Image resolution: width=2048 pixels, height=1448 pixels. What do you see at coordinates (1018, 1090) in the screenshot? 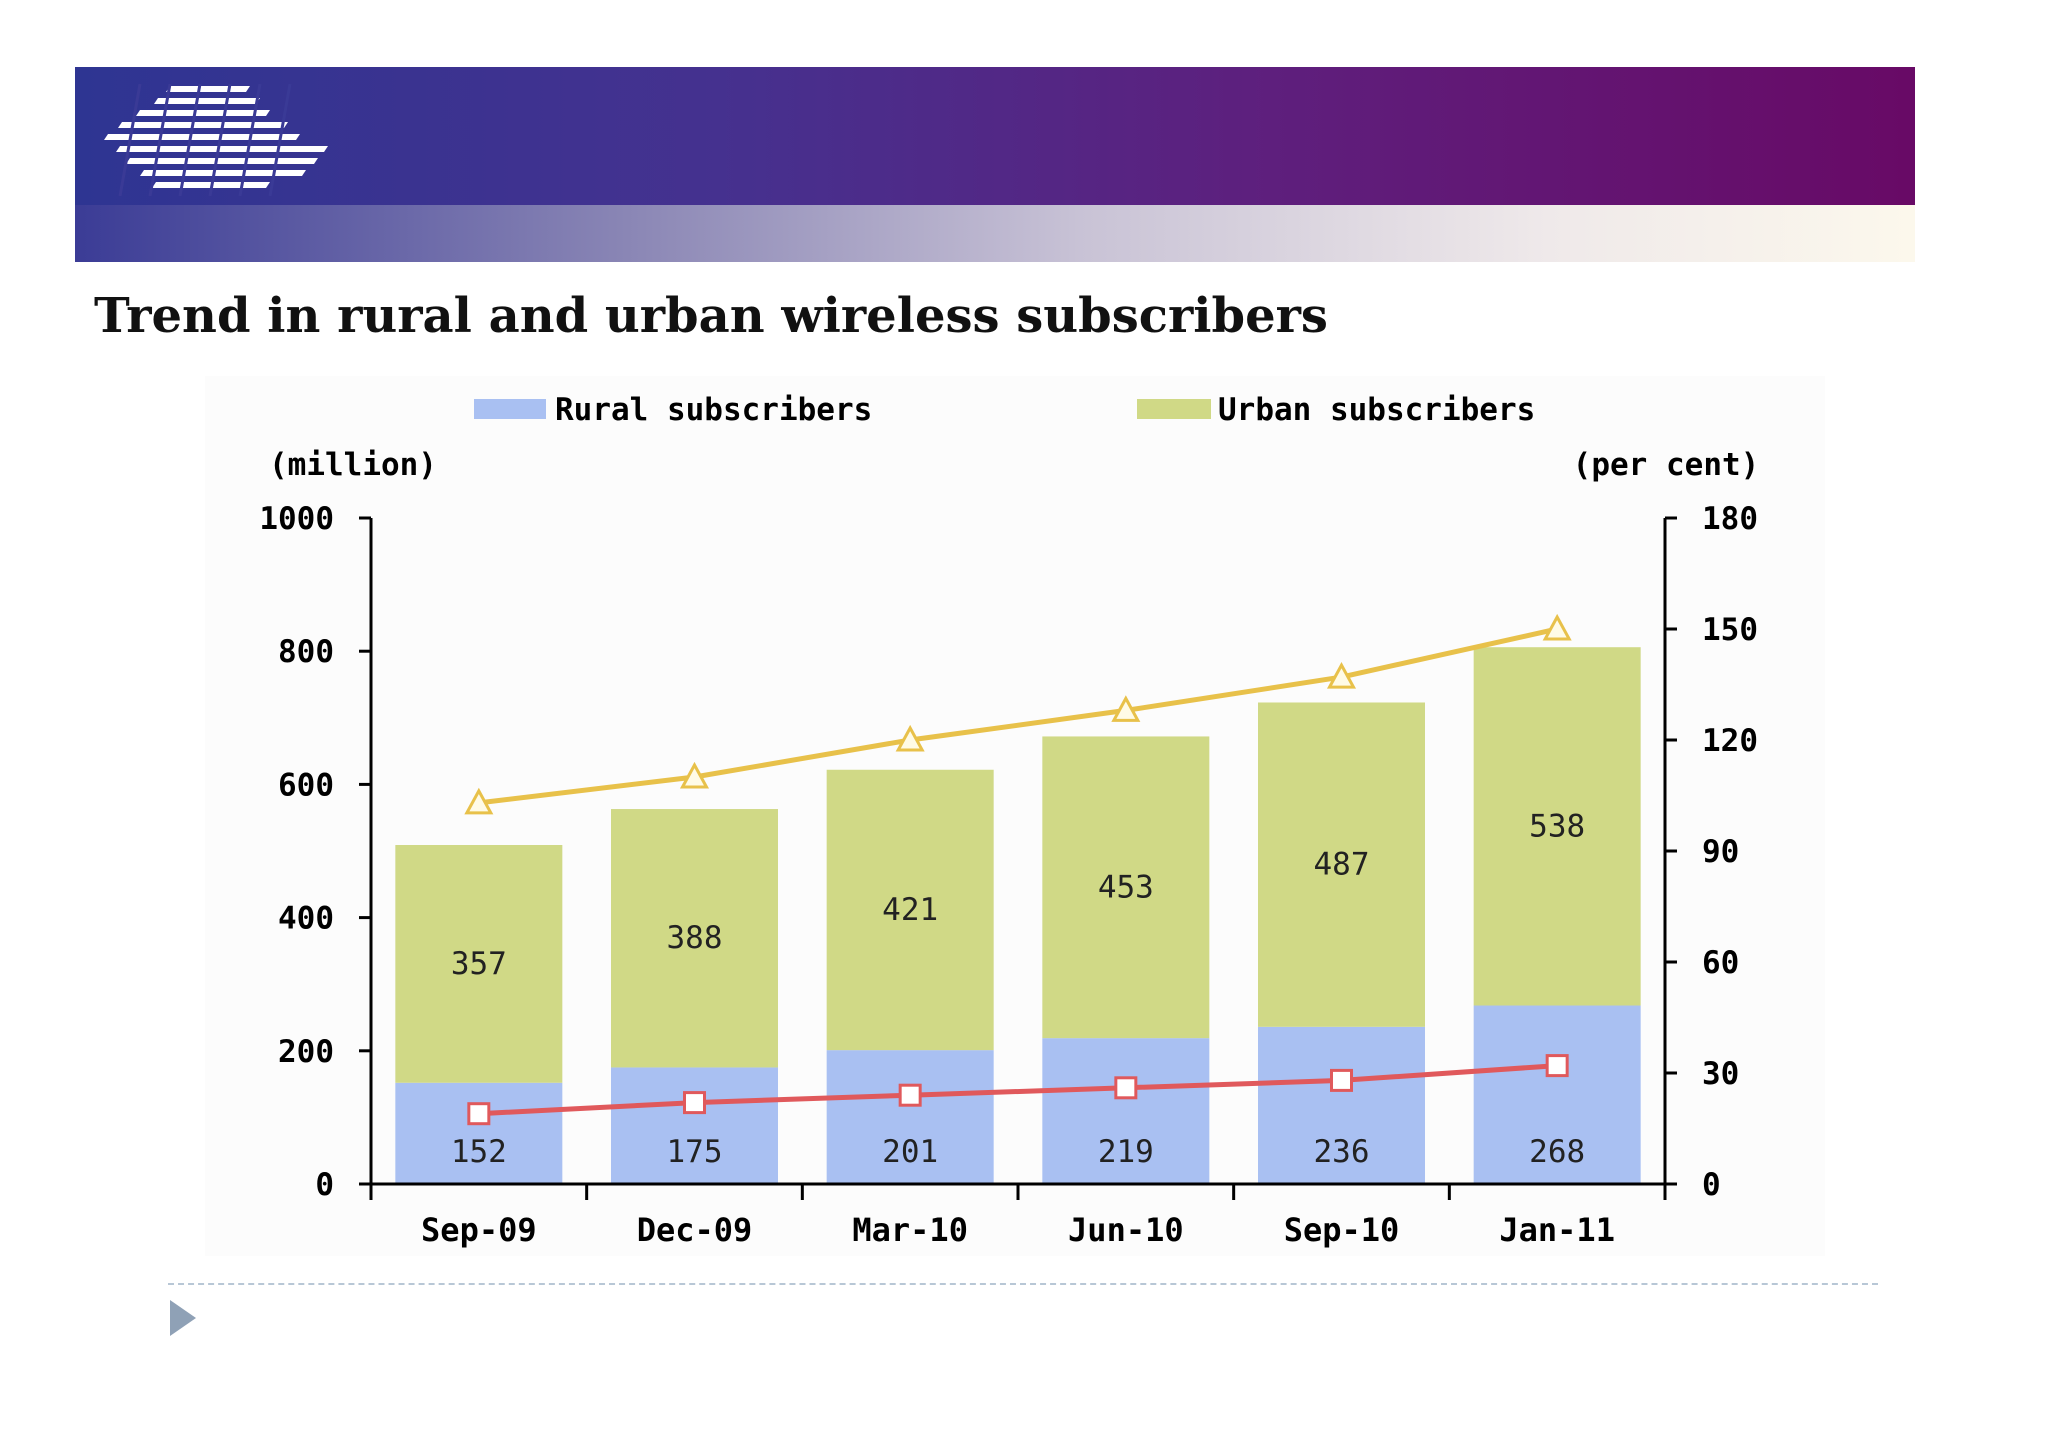
I see `line-series-square` at bounding box center [1018, 1090].